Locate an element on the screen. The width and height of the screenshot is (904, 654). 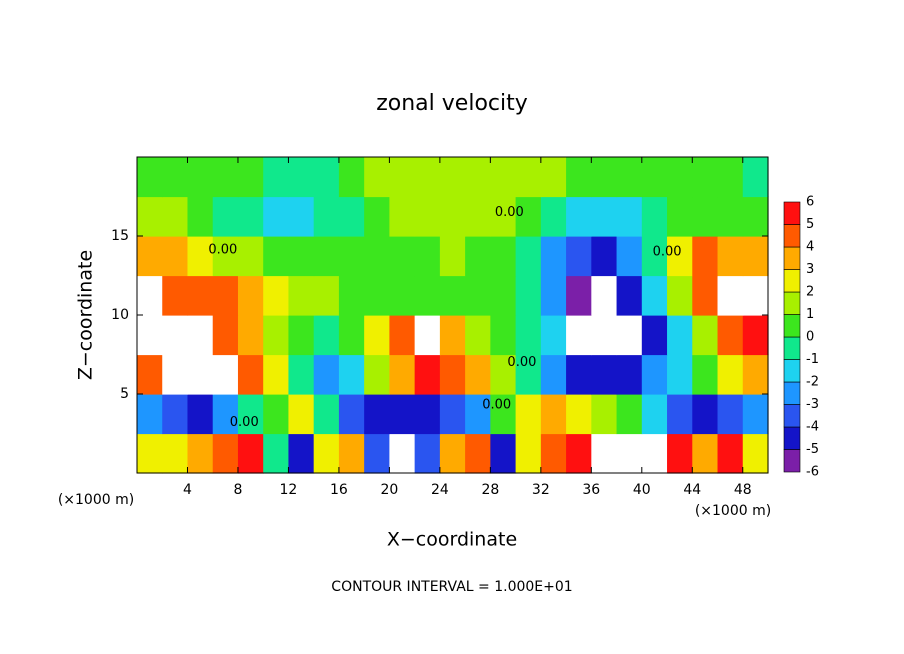
y-tick-label: 10 is located at coordinates (120, 315).